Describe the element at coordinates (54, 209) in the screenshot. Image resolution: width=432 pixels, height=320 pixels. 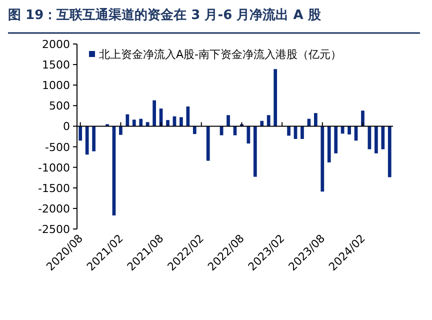
I see `y-tick-label: -2000` at that location.